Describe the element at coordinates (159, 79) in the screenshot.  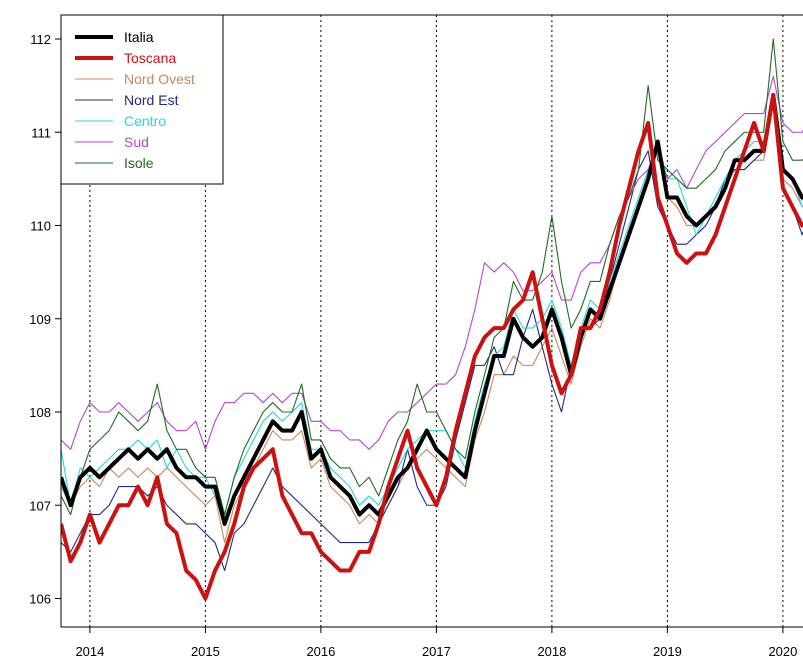
I see `legend-label: Nord Ovest` at that location.